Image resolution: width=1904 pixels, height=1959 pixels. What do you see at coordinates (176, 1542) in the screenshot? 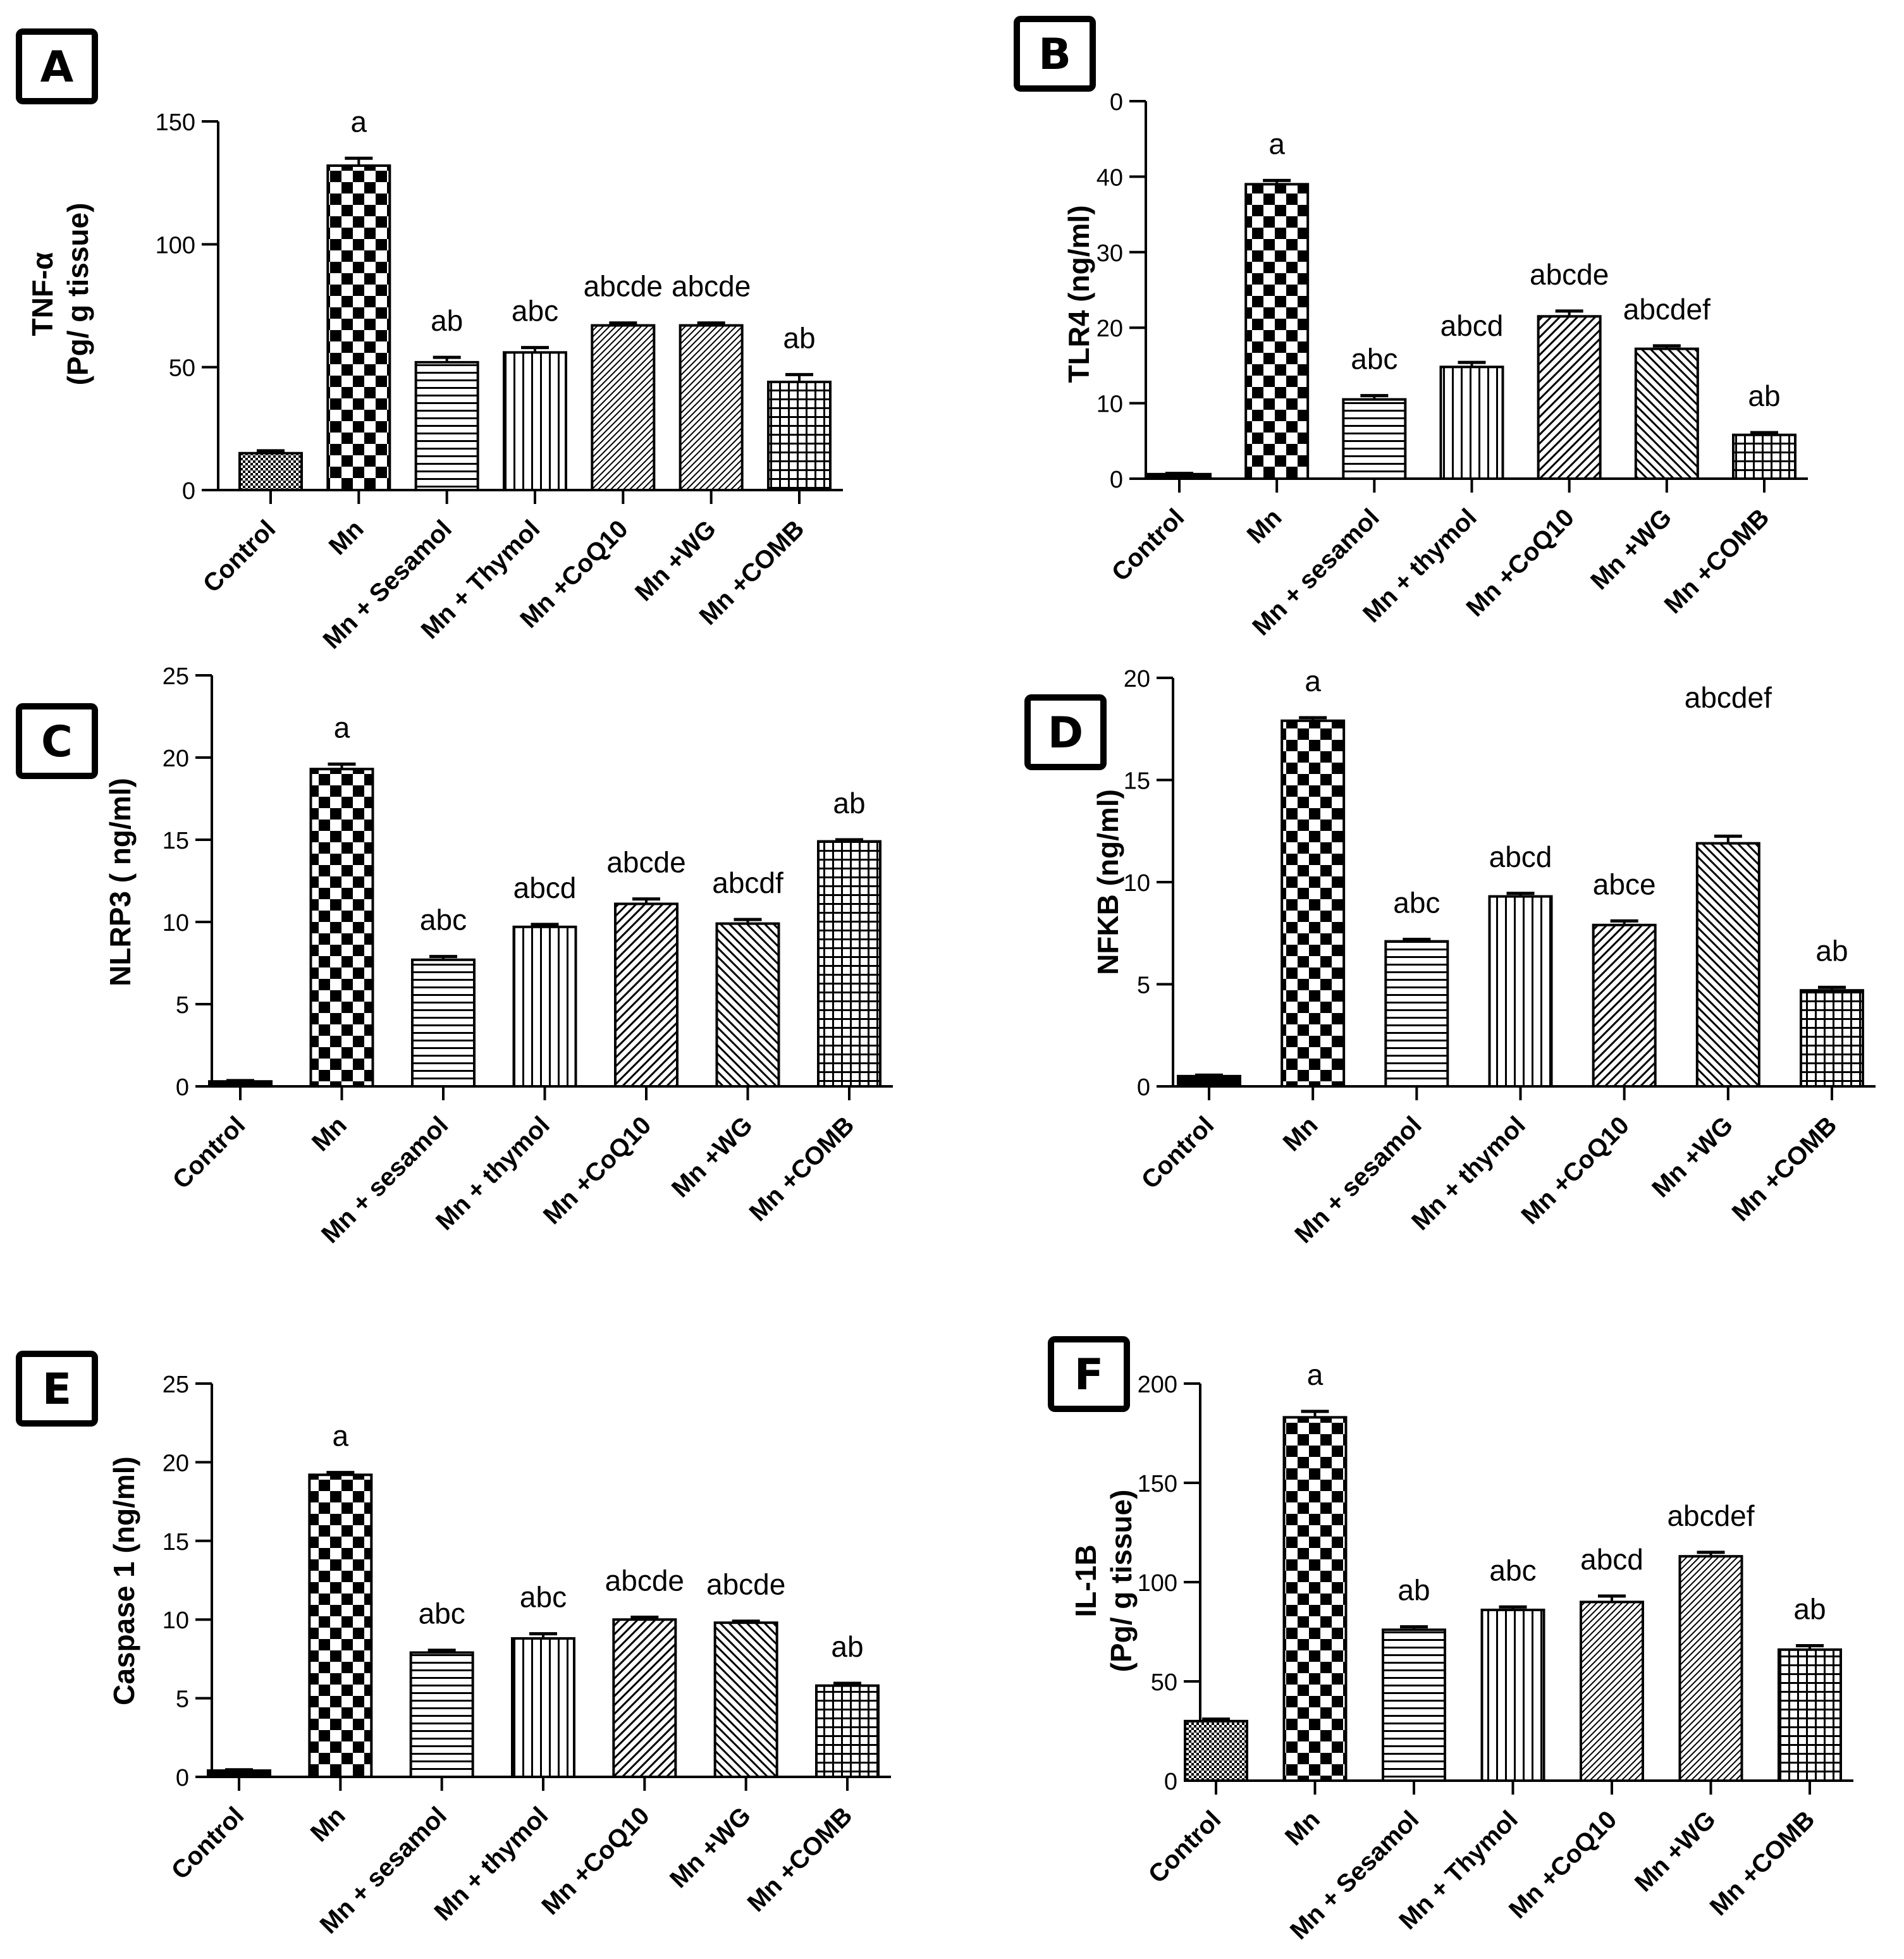
I see `y-tick-label: 15` at bounding box center [176, 1542].